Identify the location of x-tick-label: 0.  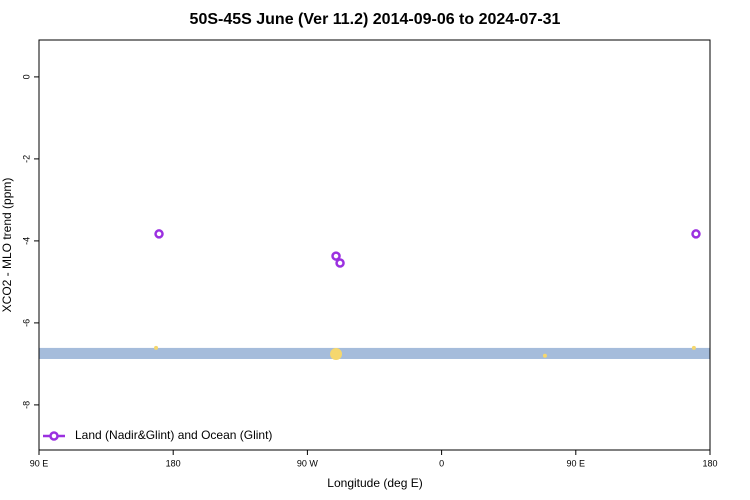
(441, 463).